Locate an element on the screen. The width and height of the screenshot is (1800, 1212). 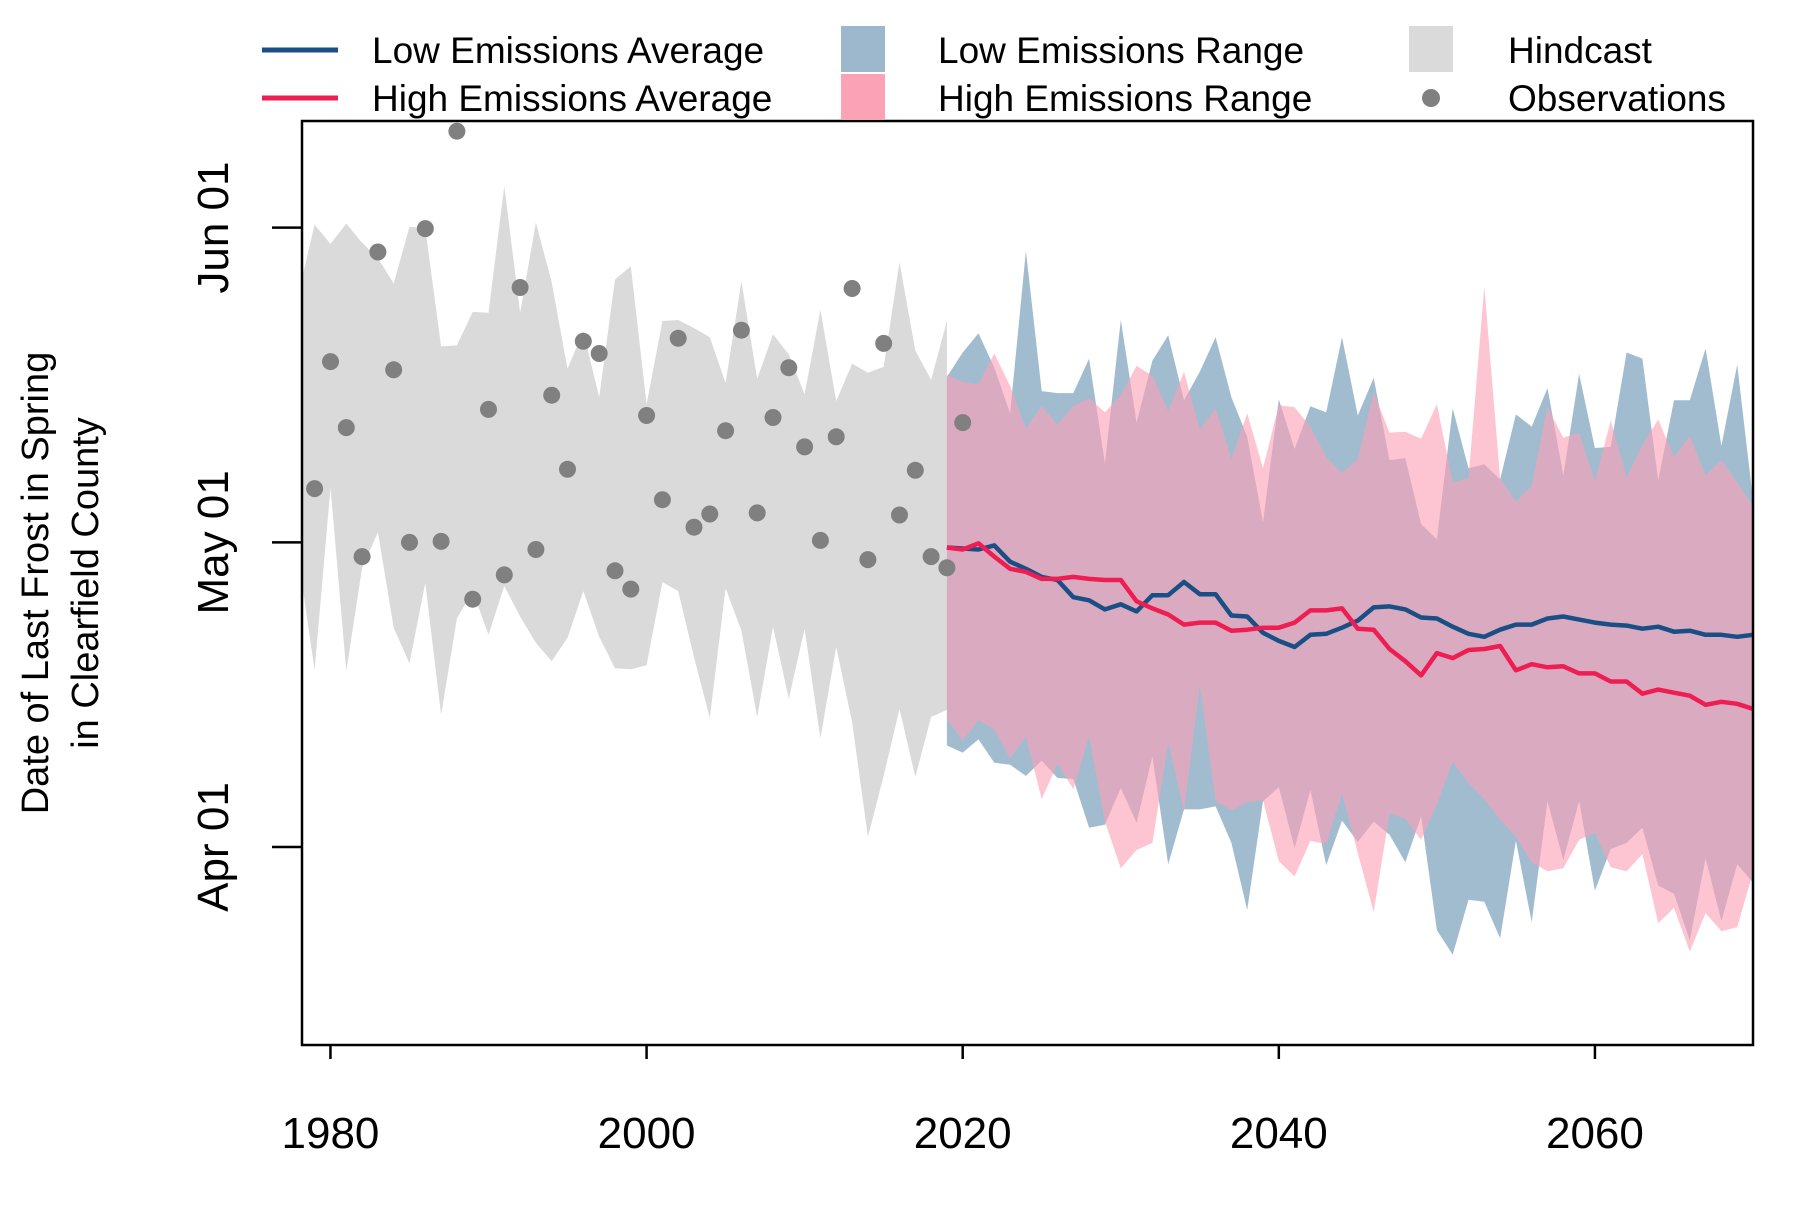
legend-label: High Emissions Average is located at coordinates (572, 98).